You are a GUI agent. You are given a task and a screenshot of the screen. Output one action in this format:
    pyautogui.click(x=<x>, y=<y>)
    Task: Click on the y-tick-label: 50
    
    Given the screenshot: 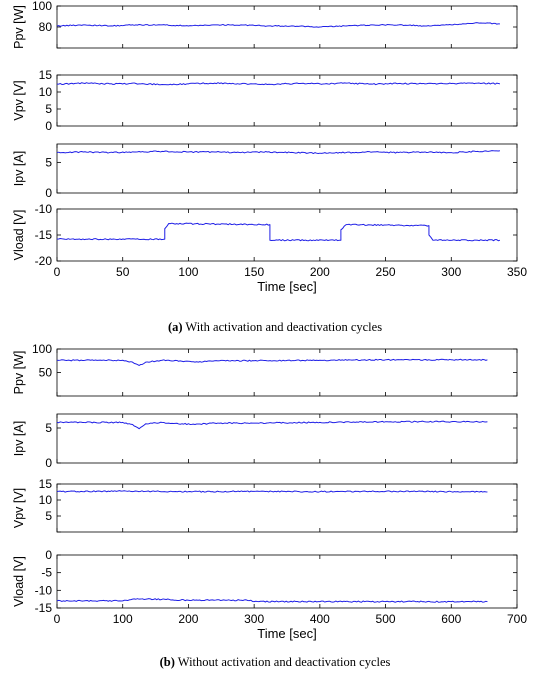 What is the action you would take?
    pyautogui.click(x=46, y=373)
    